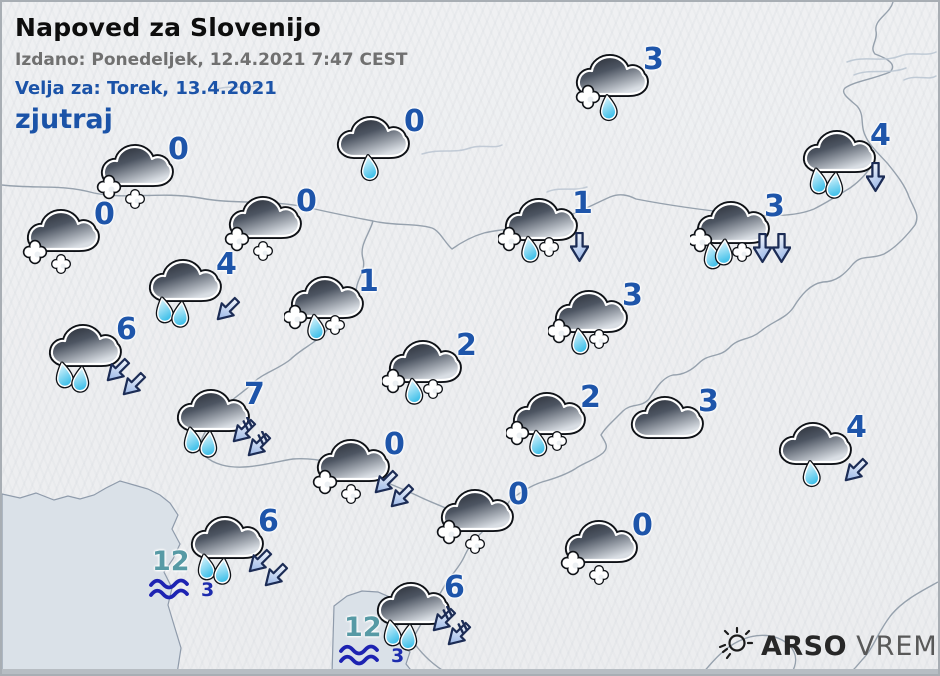 The width and height of the screenshot is (940, 676). I want to click on page-title: Napoved za Slovenijo, so click(168, 27).